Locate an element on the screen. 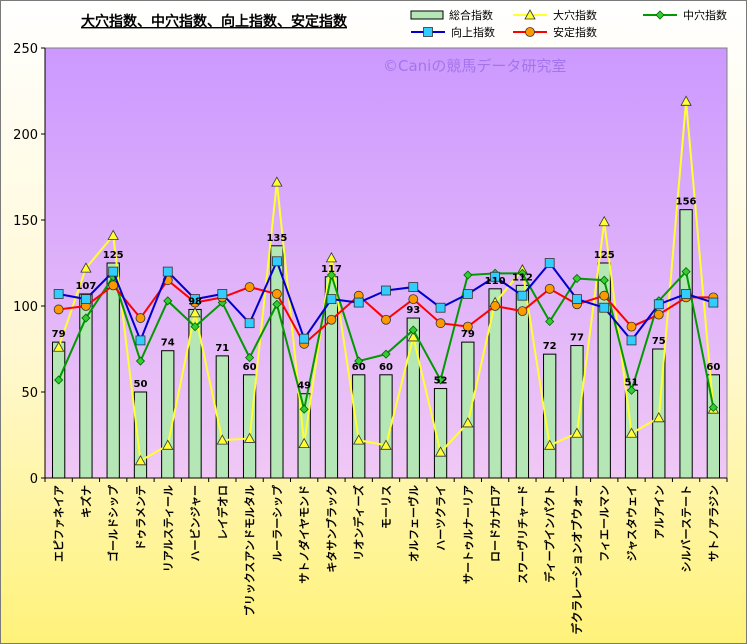  category-label: エピファネイア is located at coordinates (59, 523).